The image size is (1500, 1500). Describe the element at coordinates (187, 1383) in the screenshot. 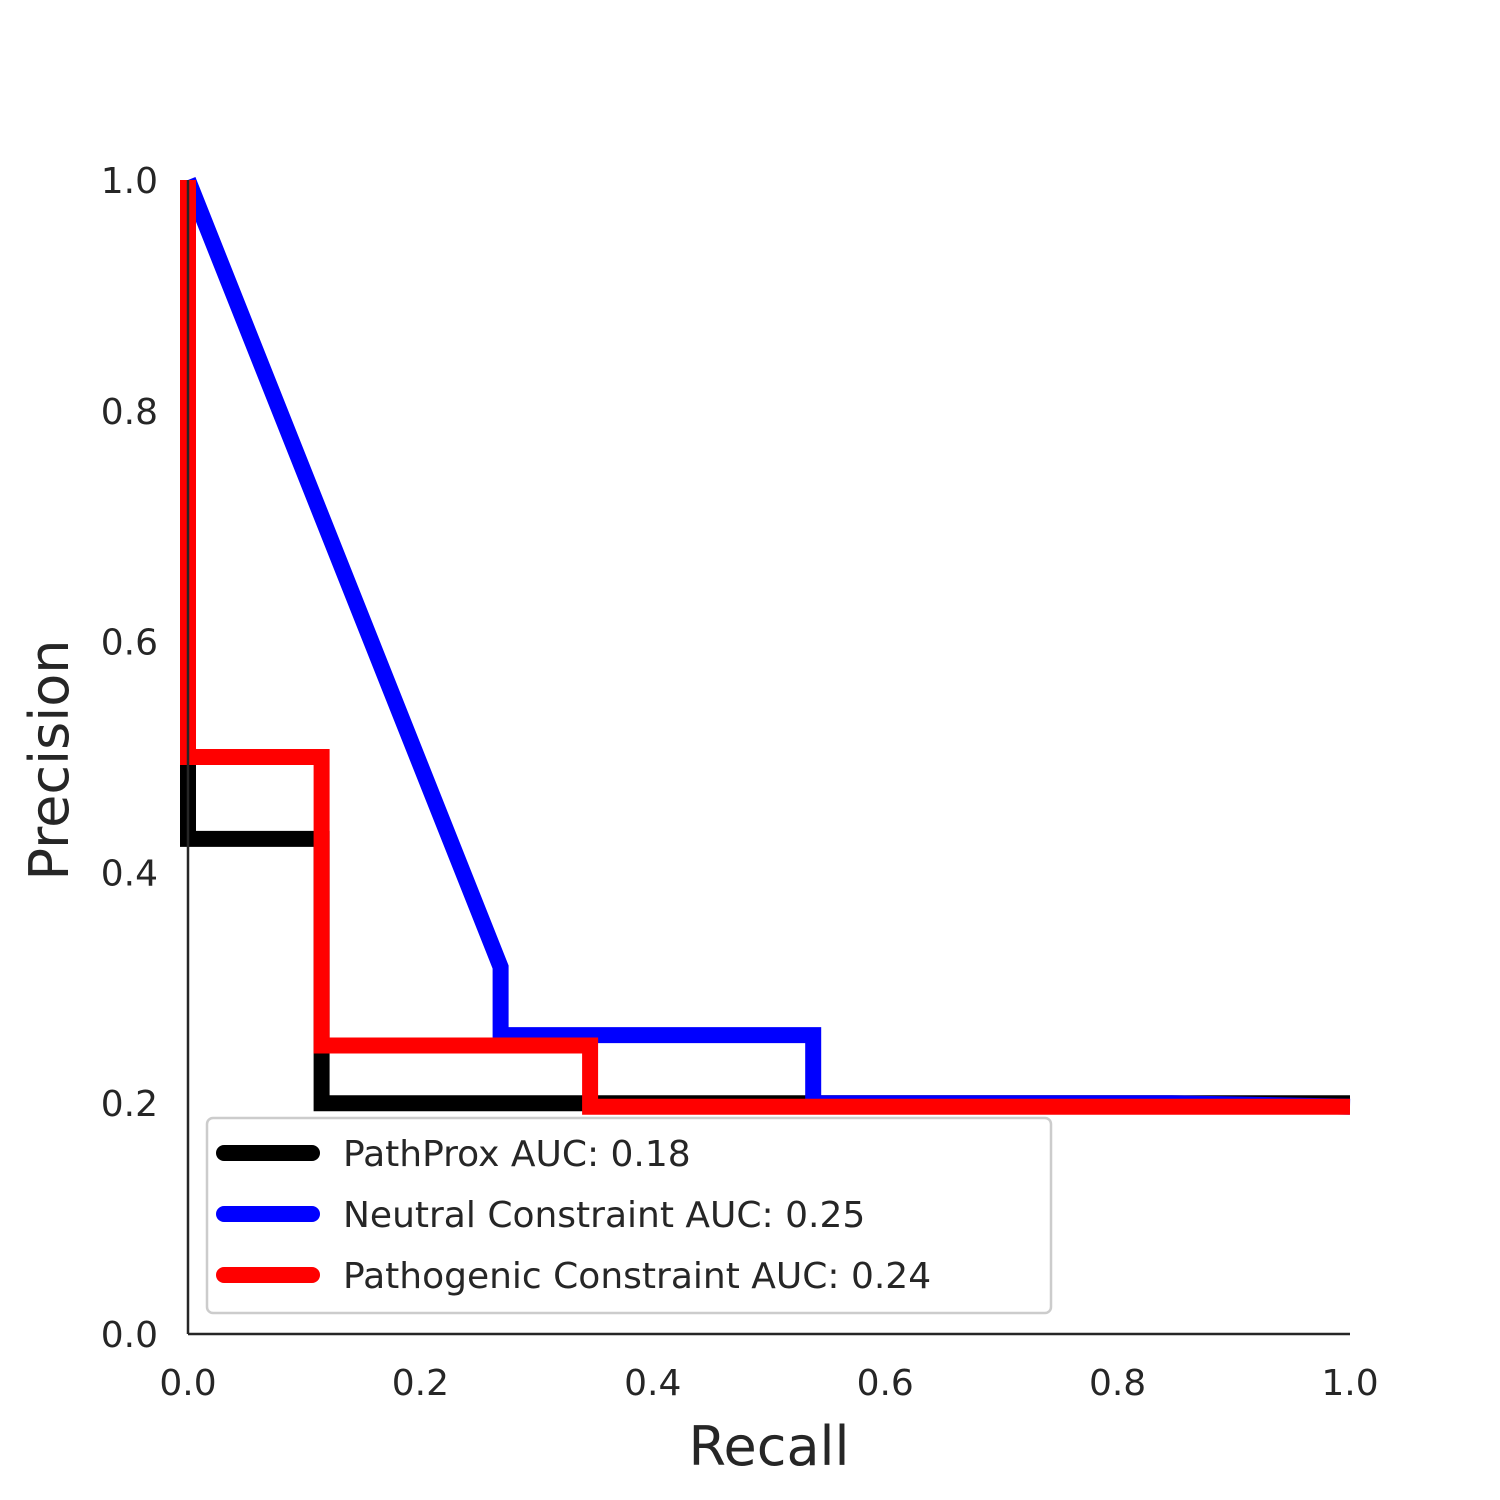

I see `x-tick-label: 0.0` at that location.